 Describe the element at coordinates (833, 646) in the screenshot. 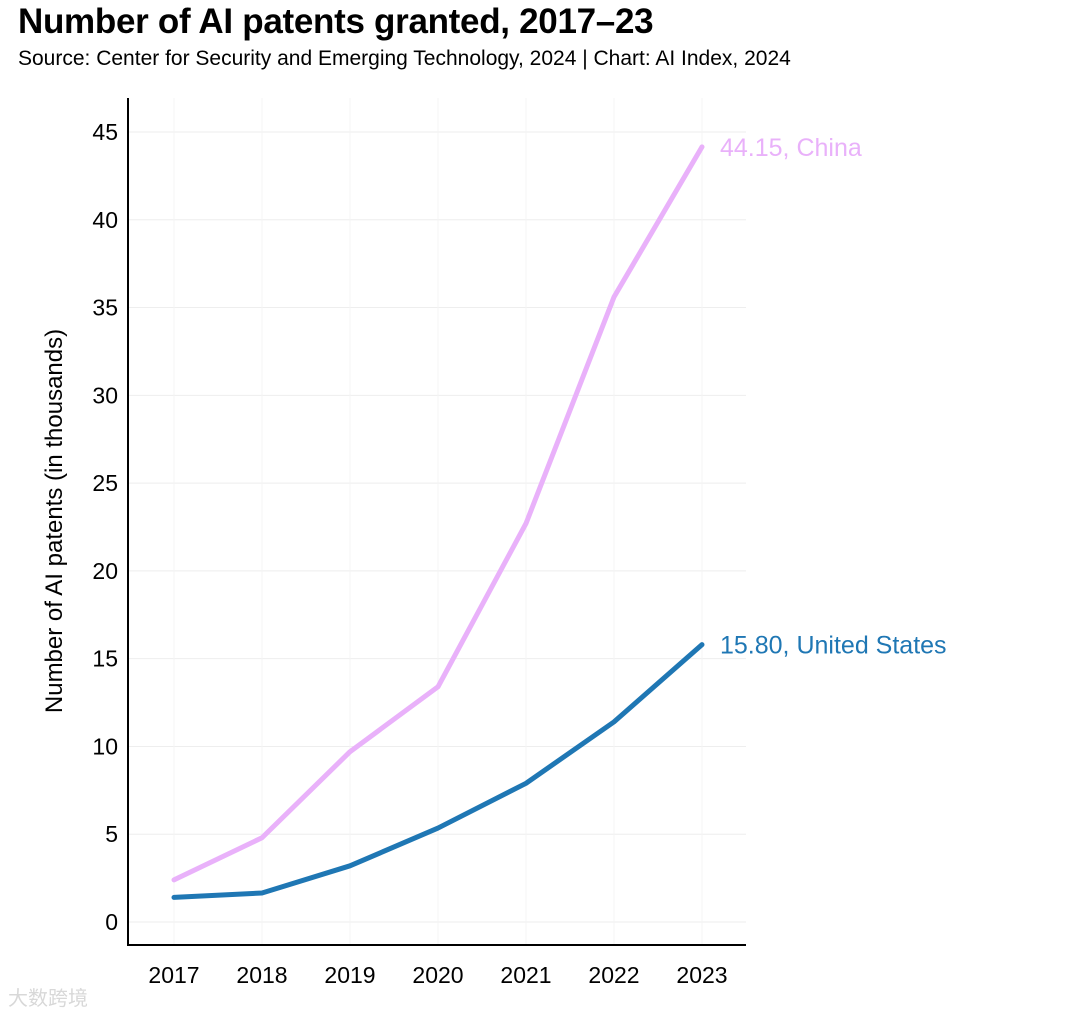

I see `series-end-label: 15.80, United States` at that location.